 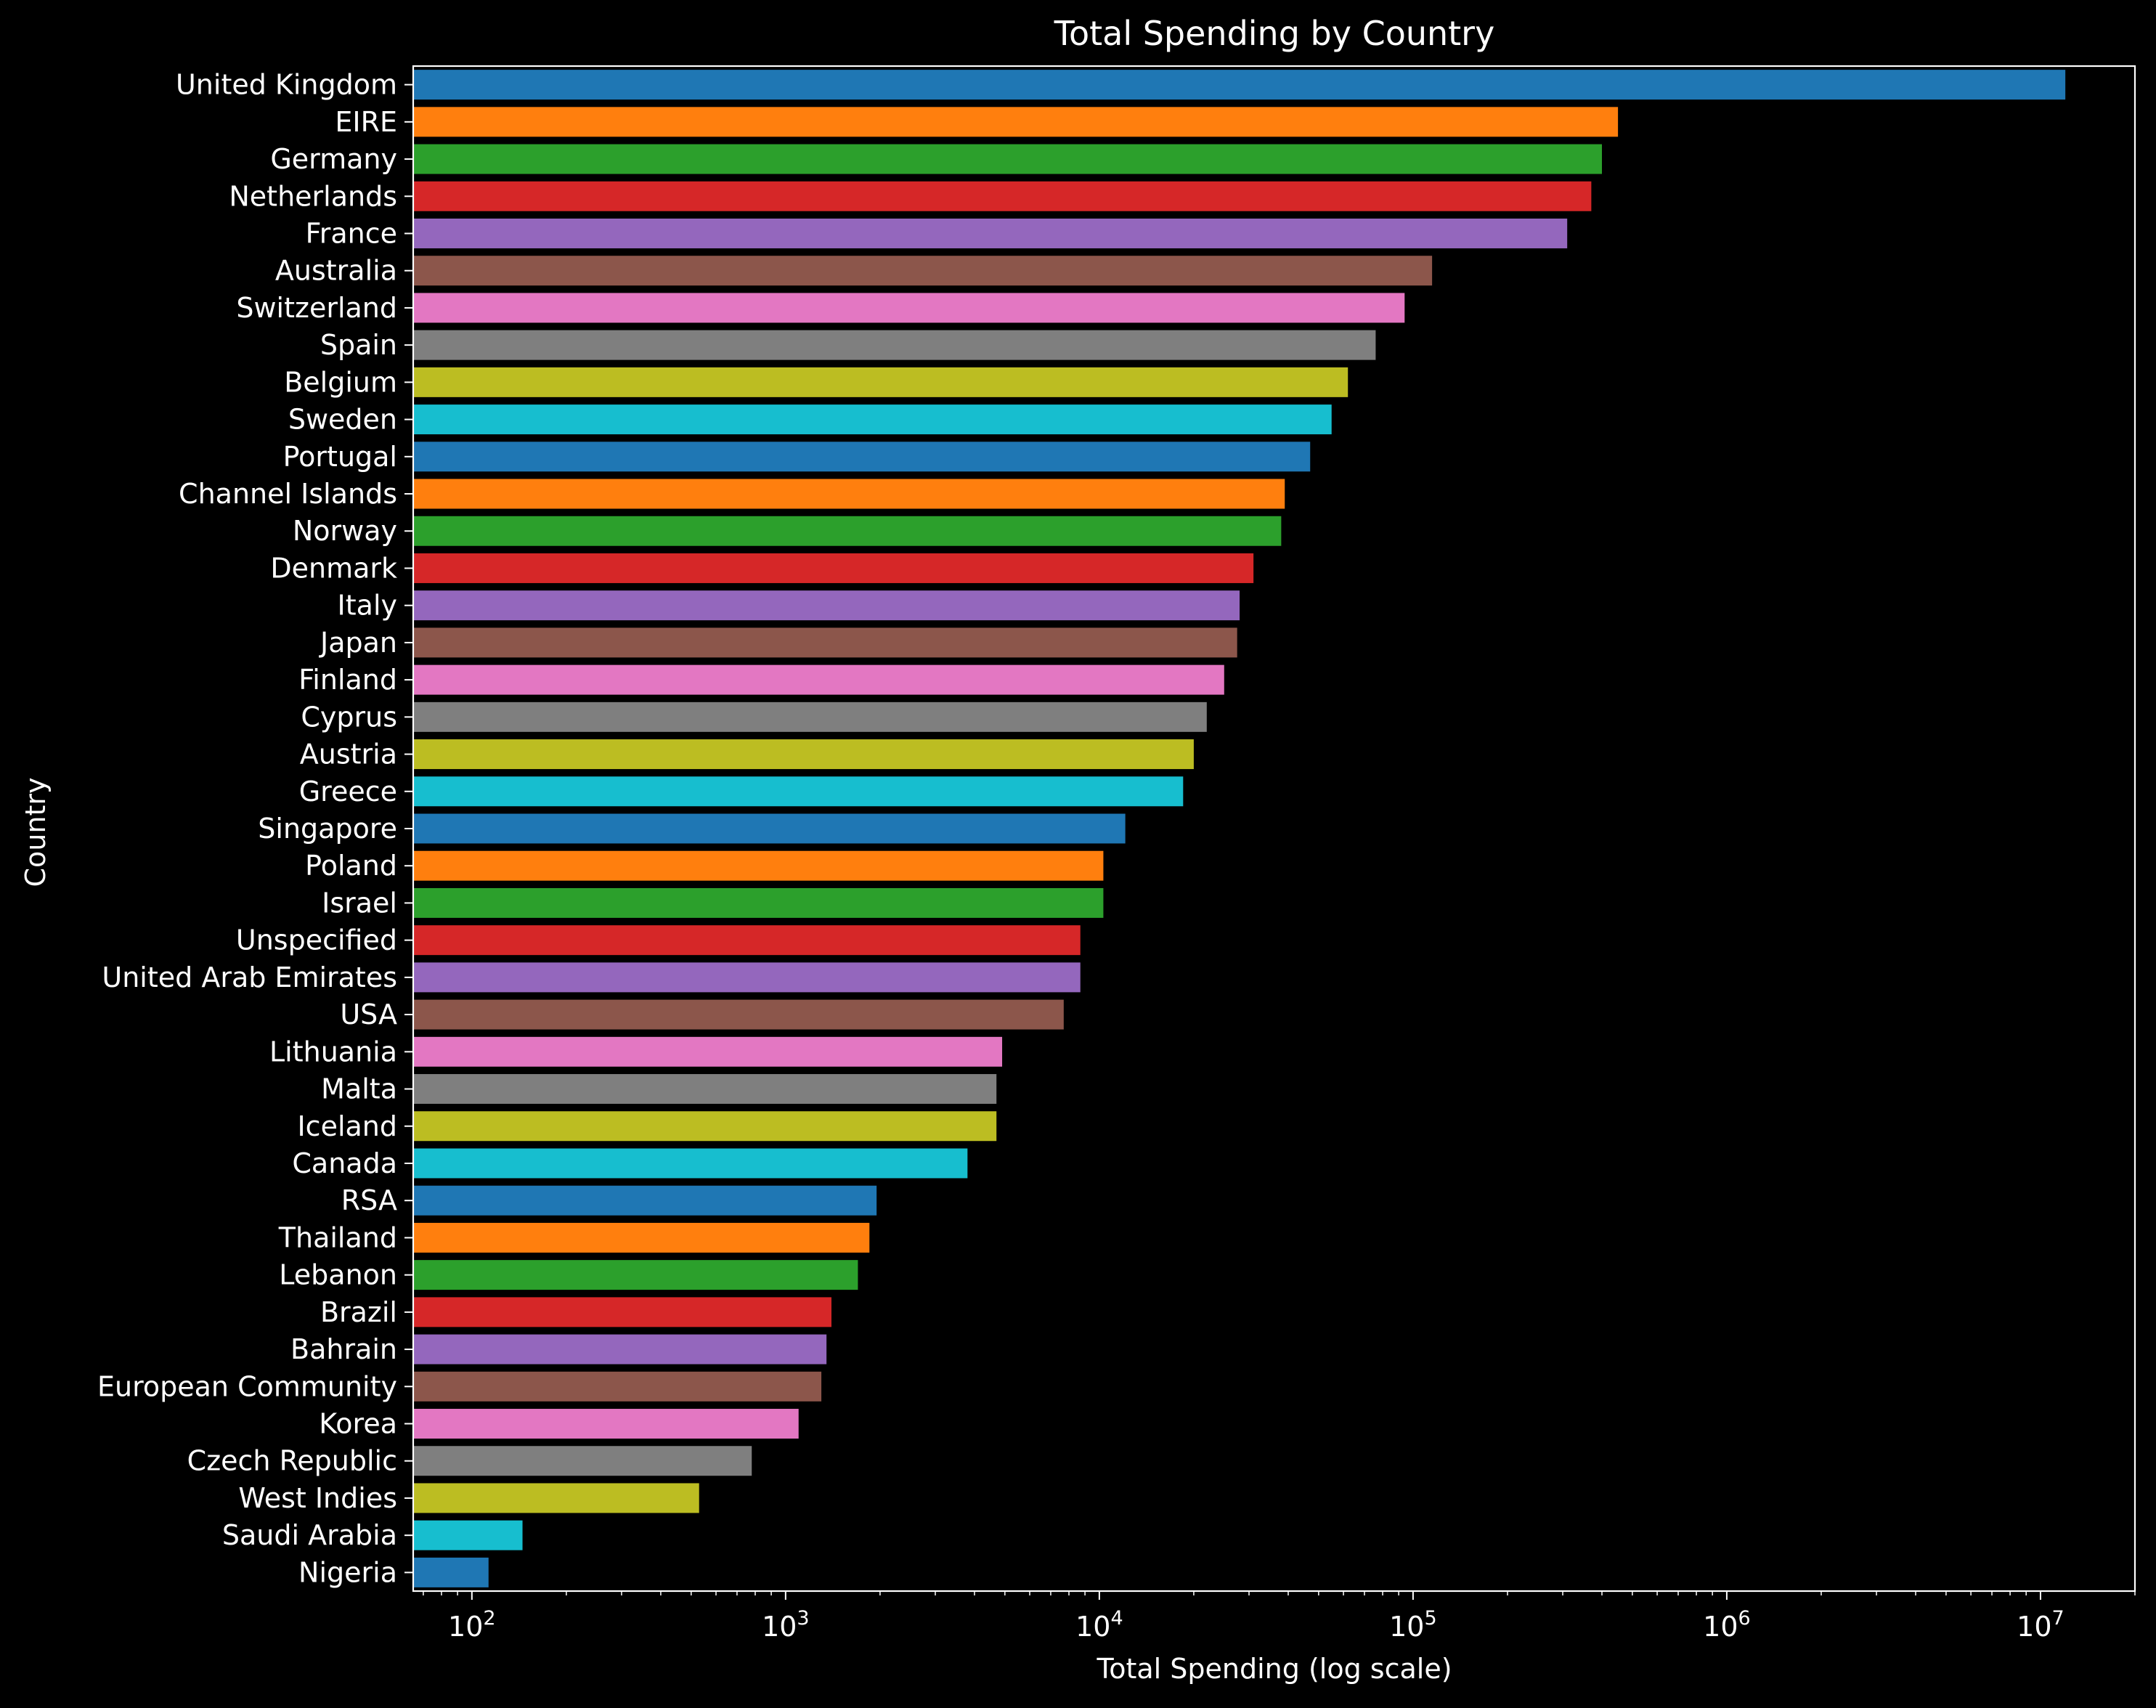 What do you see at coordinates (247, 1386) in the screenshot?
I see `y-tick-label-european-community: European Community` at bounding box center [247, 1386].